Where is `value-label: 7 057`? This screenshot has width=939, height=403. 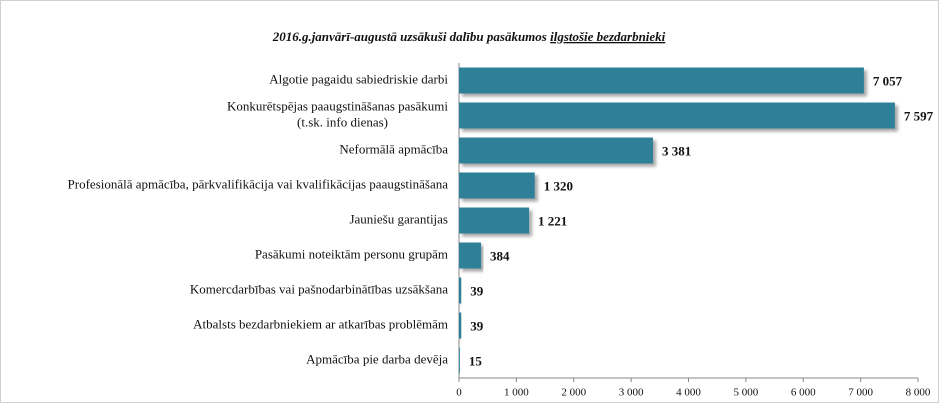
value-label: 7 057 is located at coordinates (888, 80).